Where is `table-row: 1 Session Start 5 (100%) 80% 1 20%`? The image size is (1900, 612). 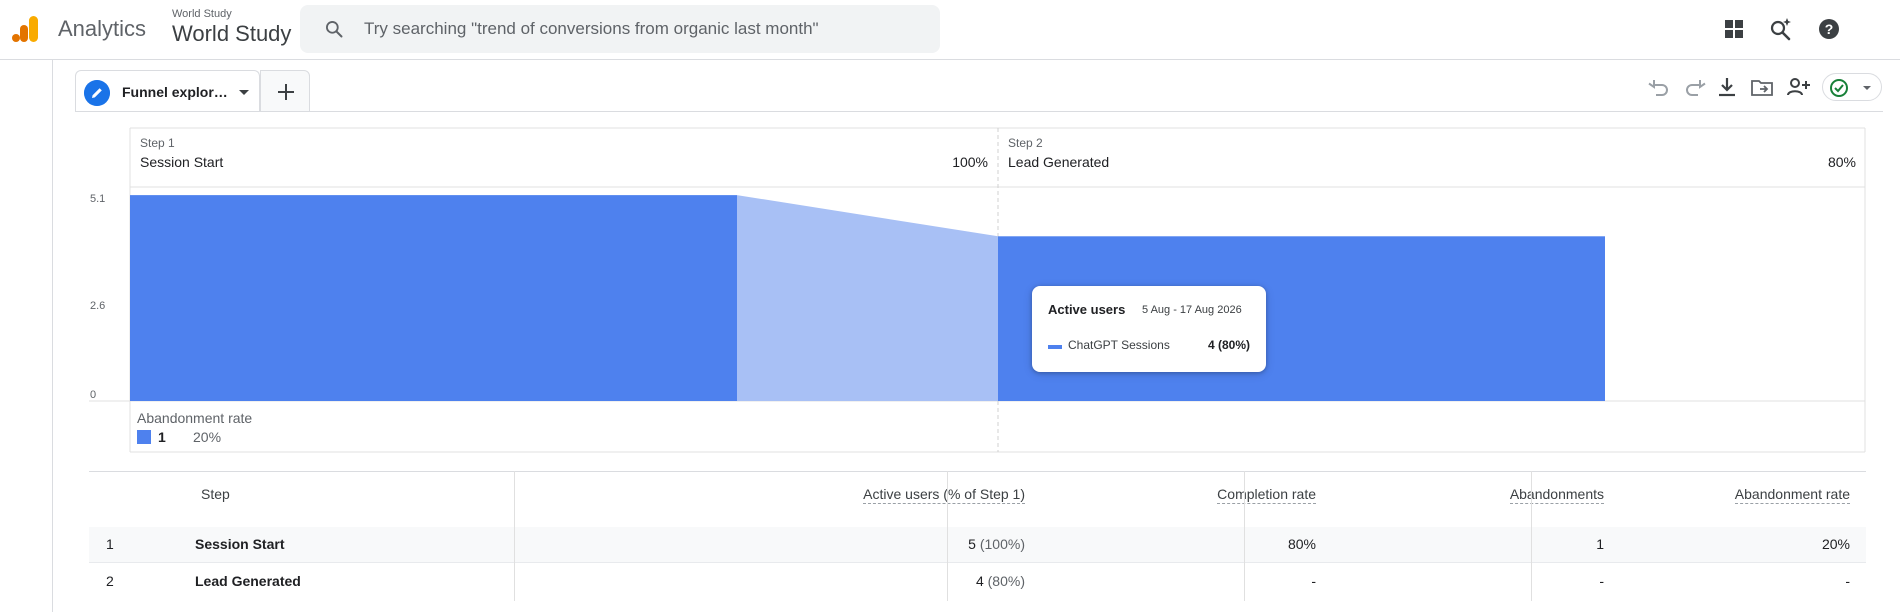
table-row: 1 Session Start 5 (100%) 80% 1 20% is located at coordinates (977, 545).